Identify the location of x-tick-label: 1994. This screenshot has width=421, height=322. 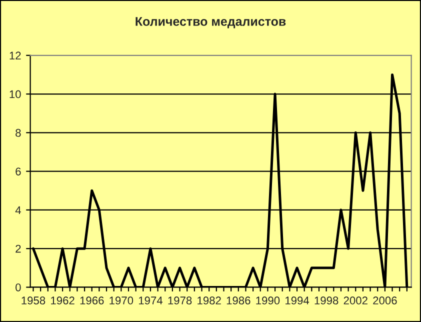
(298, 300).